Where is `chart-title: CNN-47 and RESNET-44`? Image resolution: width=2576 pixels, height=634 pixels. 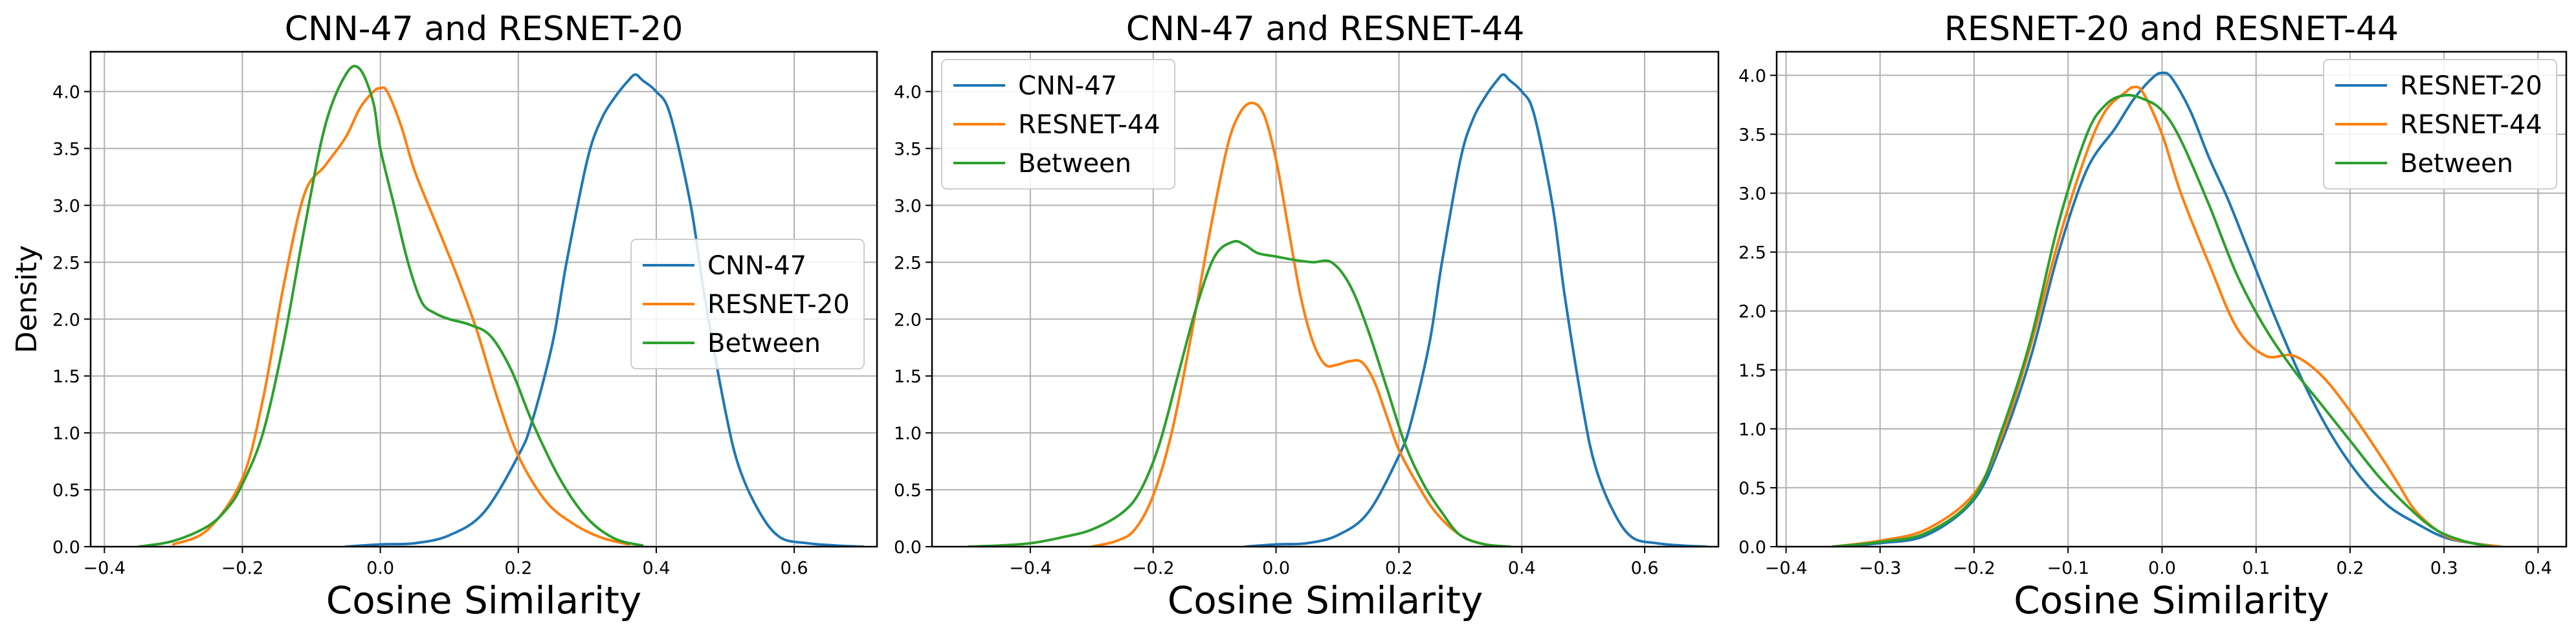
chart-title: CNN-47 and RESNET-44 is located at coordinates (1325, 29).